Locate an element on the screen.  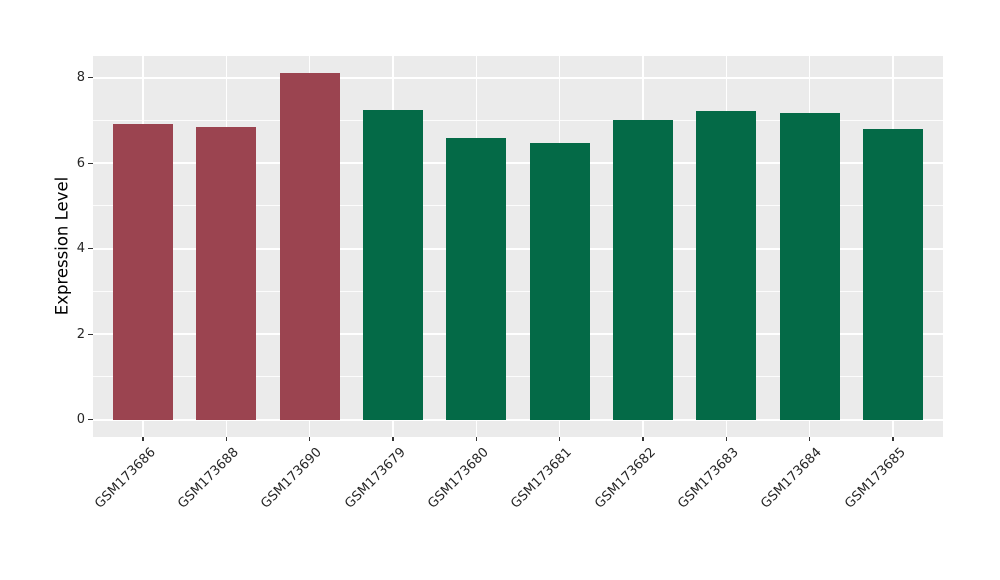
x-tick-mark-GSM173681 is located at coordinates (560, 439).